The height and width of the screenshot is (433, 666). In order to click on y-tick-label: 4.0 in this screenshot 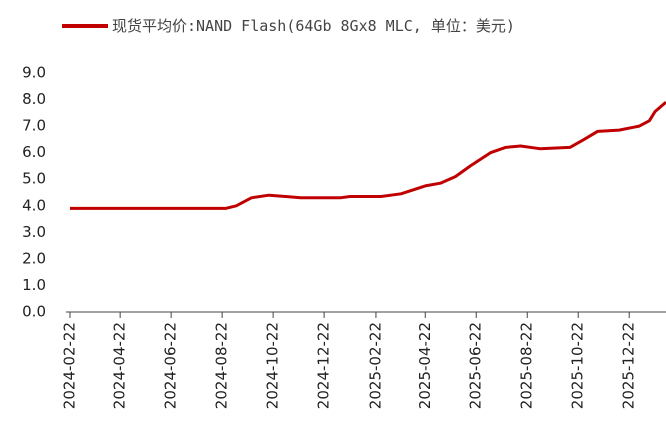, I will do `click(34, 205)`.